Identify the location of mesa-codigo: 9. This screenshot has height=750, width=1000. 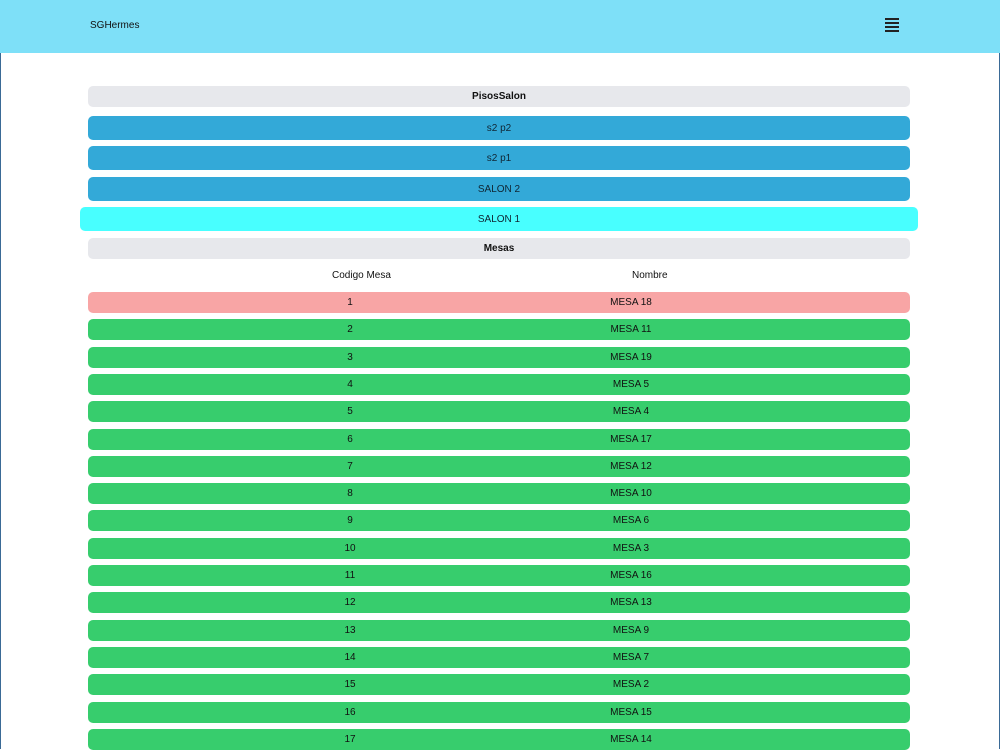
(350, 521).